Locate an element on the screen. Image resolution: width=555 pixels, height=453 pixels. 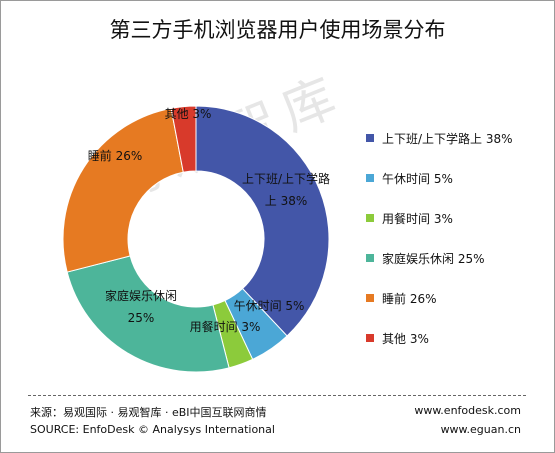
legend-item-5: 其他 3% is located at coordinates (439, 338).